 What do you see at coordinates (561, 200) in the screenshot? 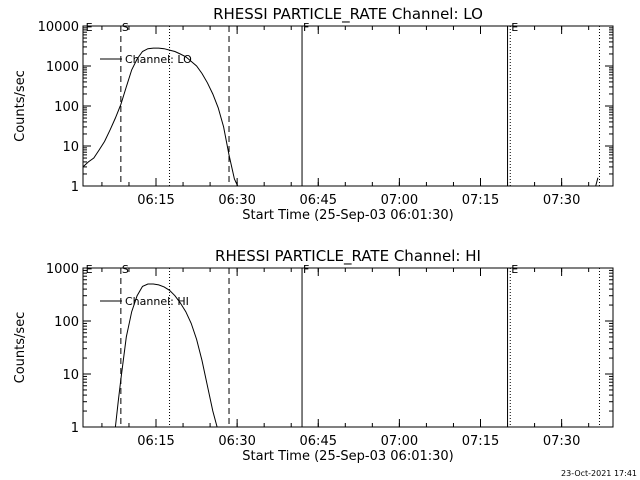
I see `x-tick-label-lo: 07:30` at bounding box center [561, 200].